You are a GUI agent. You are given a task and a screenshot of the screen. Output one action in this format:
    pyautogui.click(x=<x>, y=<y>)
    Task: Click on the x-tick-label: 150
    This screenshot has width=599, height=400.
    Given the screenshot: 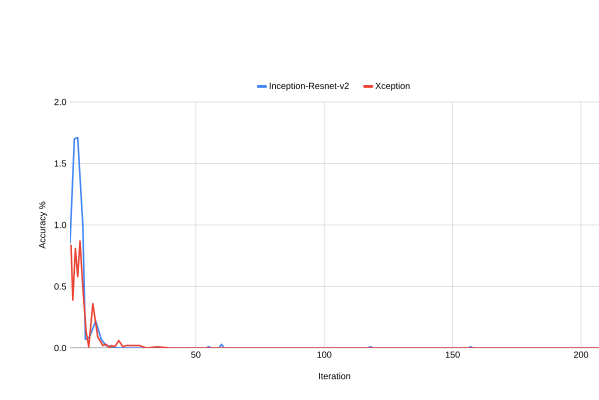 What is the action you would take?
    pyautogui.click(x=453, y=355)
    